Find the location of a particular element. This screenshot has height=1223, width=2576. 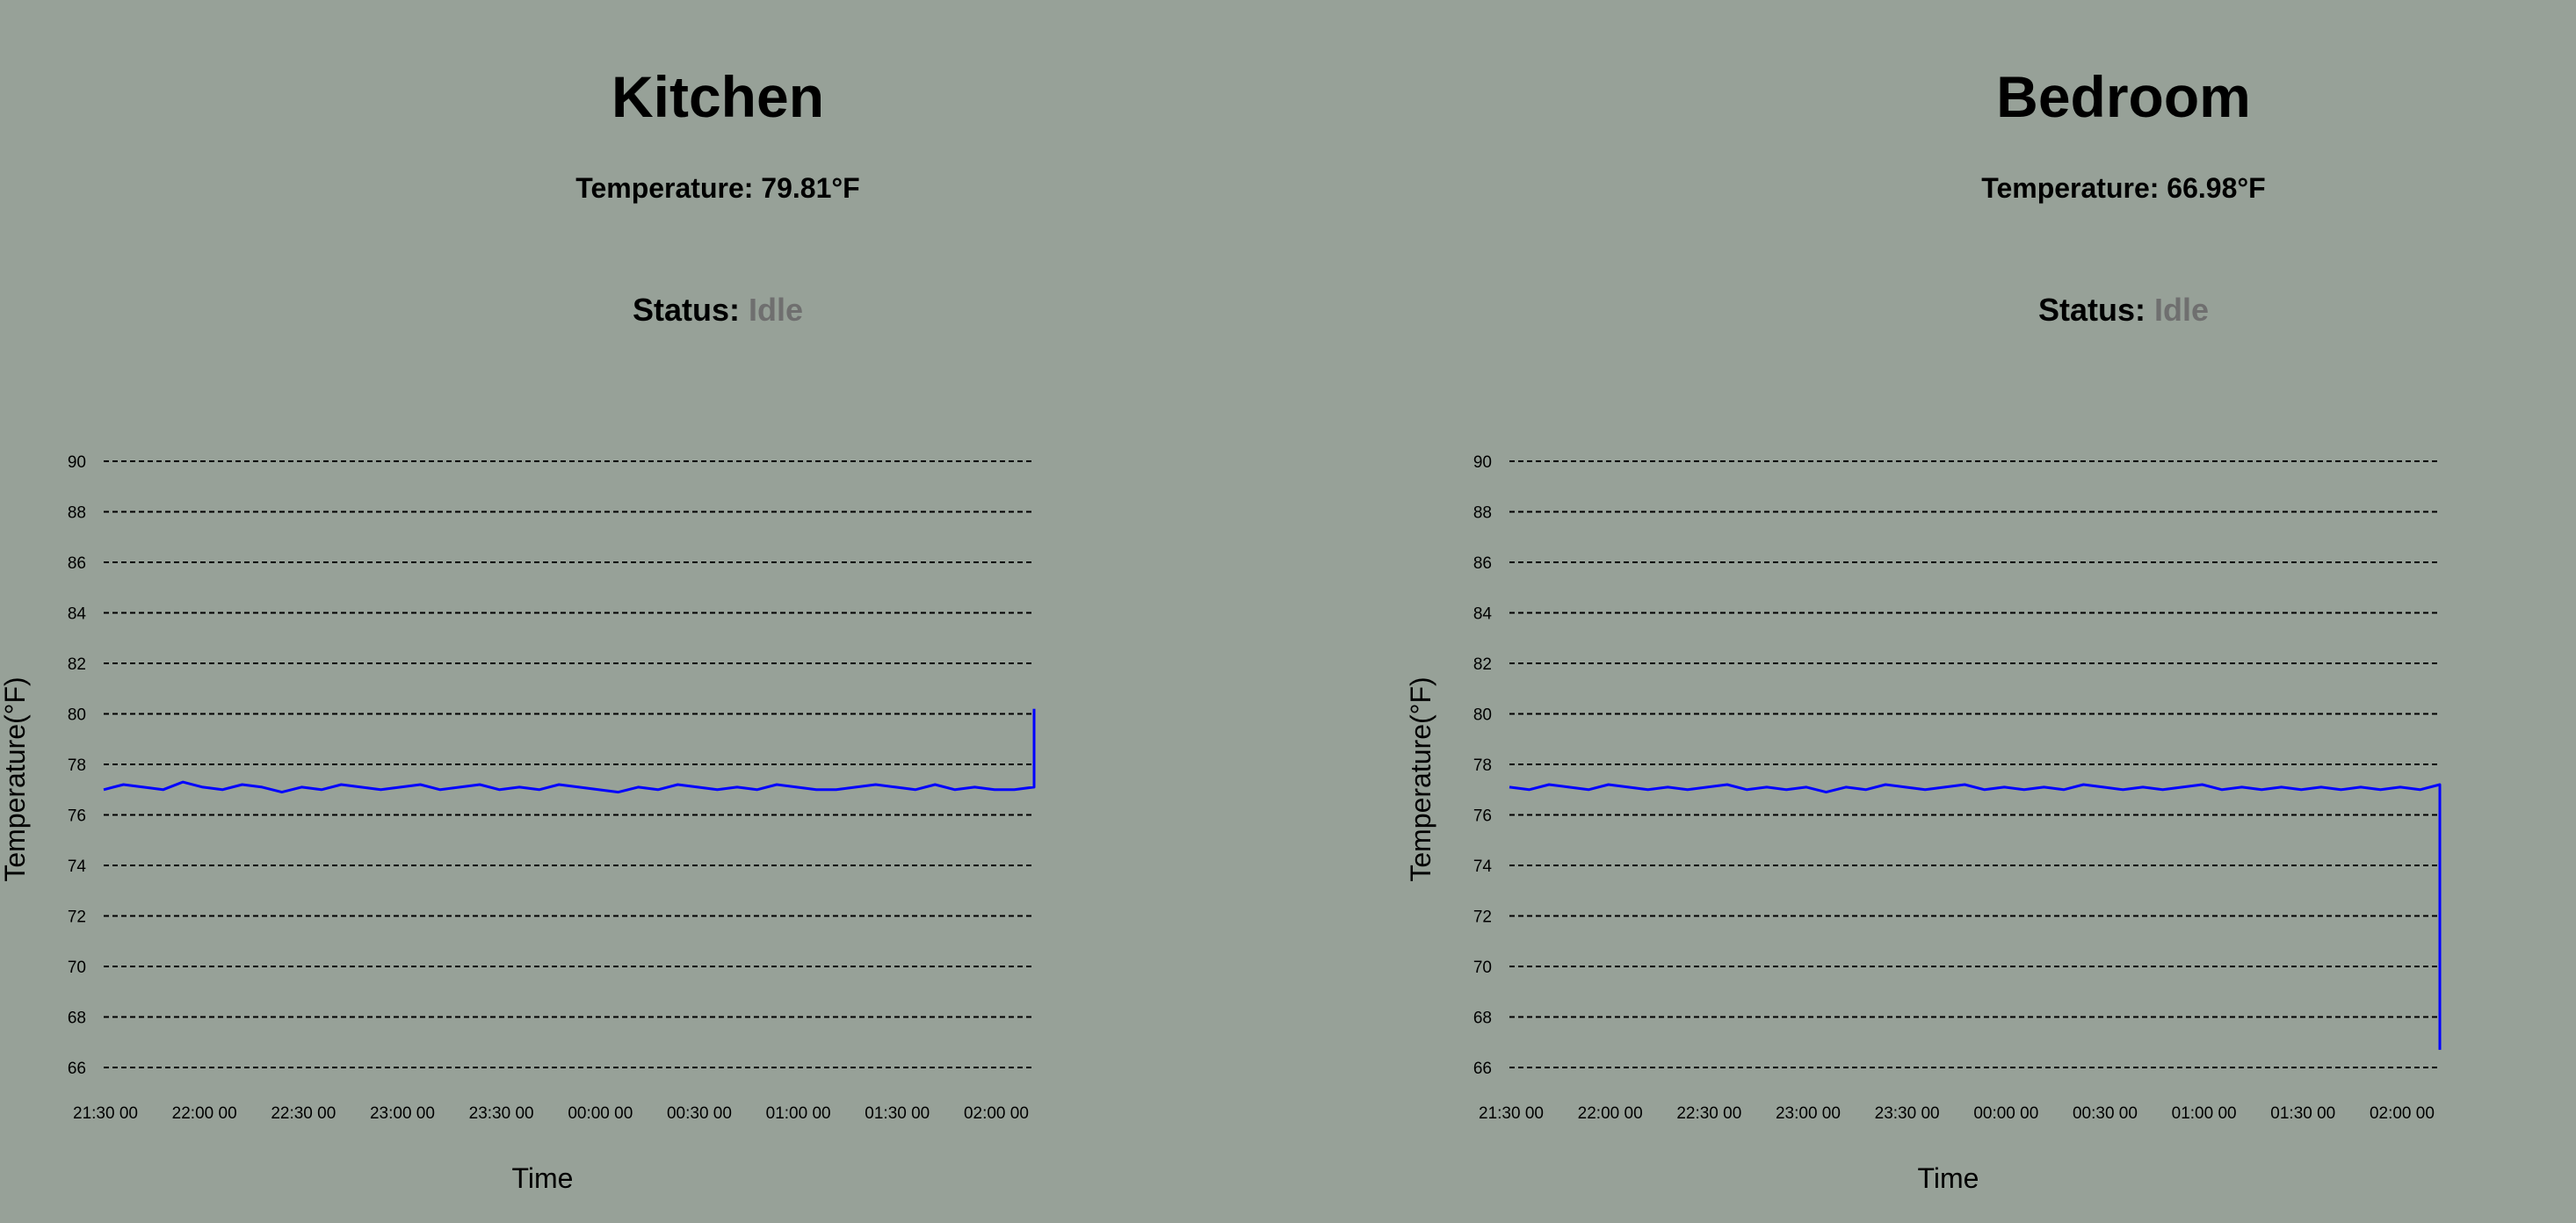

room-title: Bedroom is located at coordinates (2123, 97).